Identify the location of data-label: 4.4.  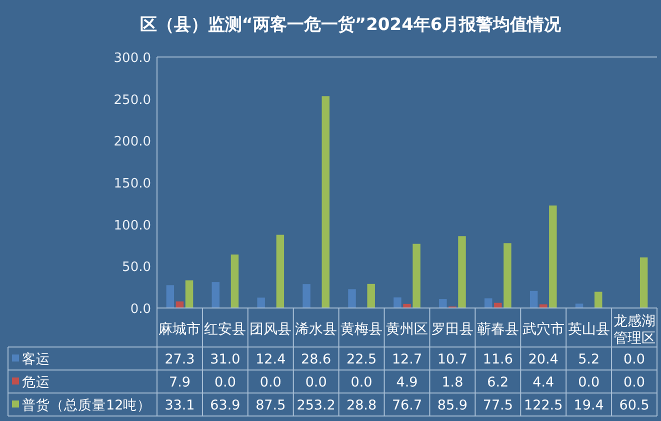
(543, 382).